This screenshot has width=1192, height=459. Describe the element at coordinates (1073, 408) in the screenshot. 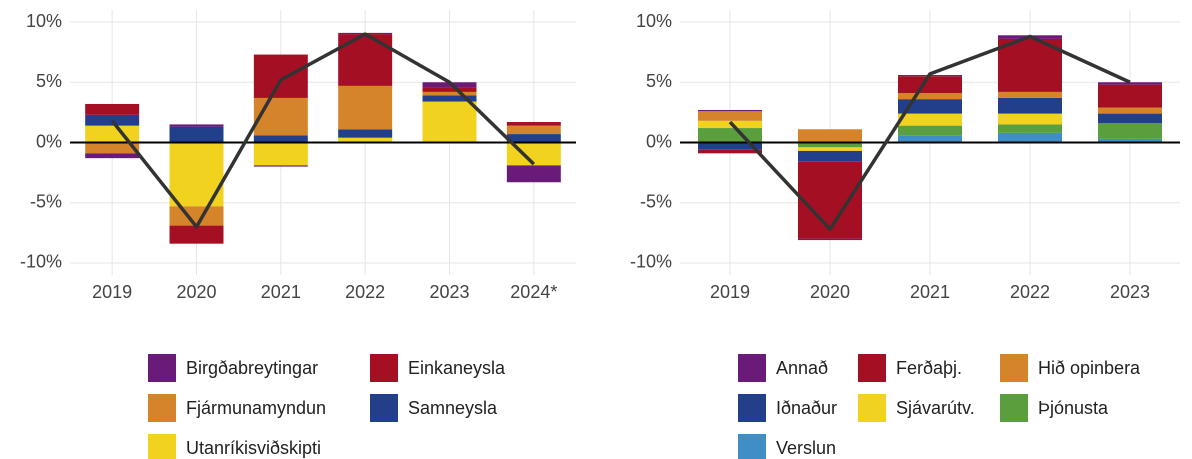

I see `legend-label: Þjónusta` at that location.